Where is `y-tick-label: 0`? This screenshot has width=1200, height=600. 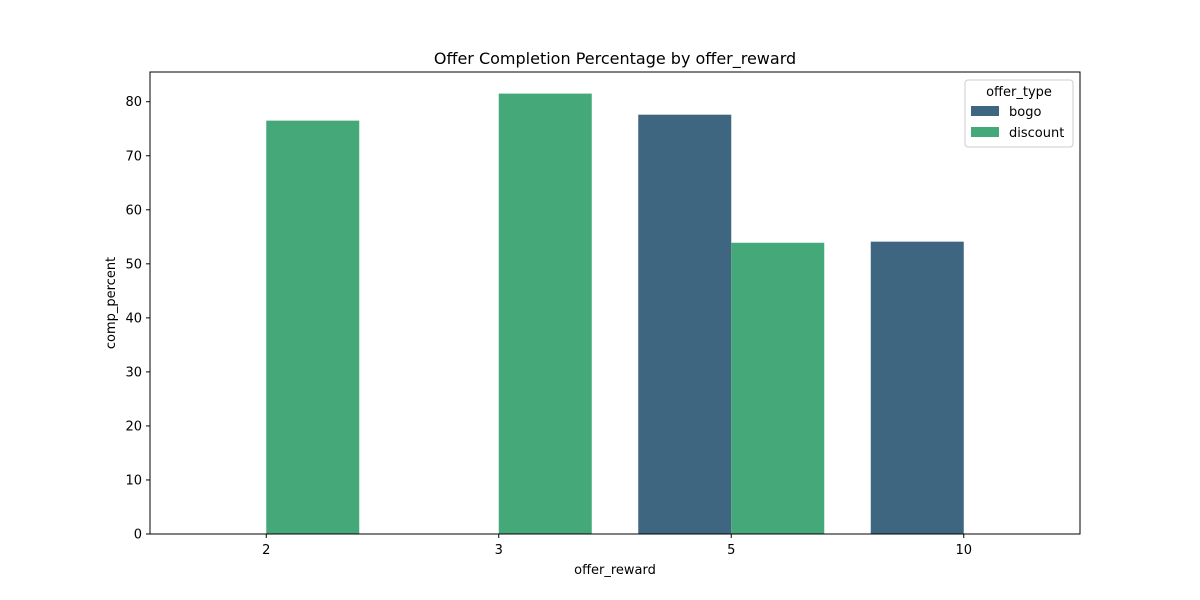
y-tick-label: 0 is located at coordinates (138, 535).